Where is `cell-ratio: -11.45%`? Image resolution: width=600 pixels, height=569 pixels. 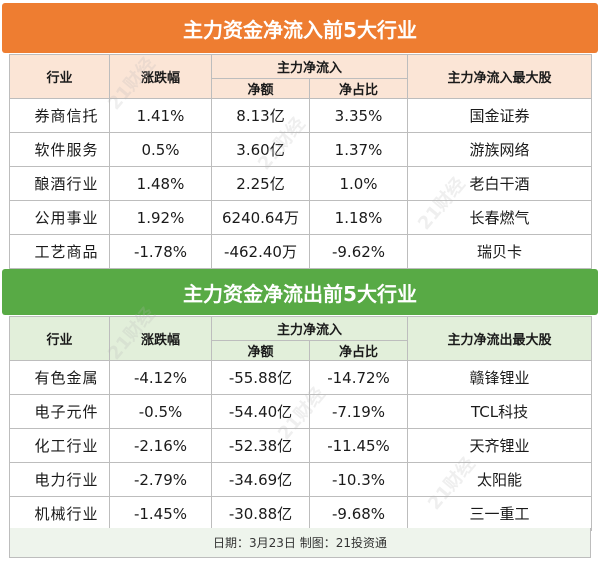 cell-ratio: -11.45% is located at coordinates (358, 445).